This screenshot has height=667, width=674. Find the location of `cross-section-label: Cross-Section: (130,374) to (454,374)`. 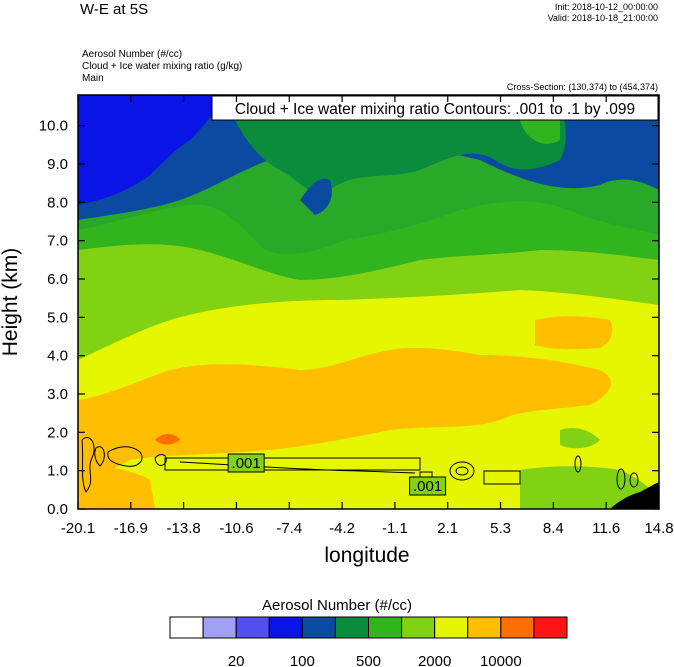

cross-section-label: Cross-Section: (130,374) to (454,374) is located at coordinates (582, 87).